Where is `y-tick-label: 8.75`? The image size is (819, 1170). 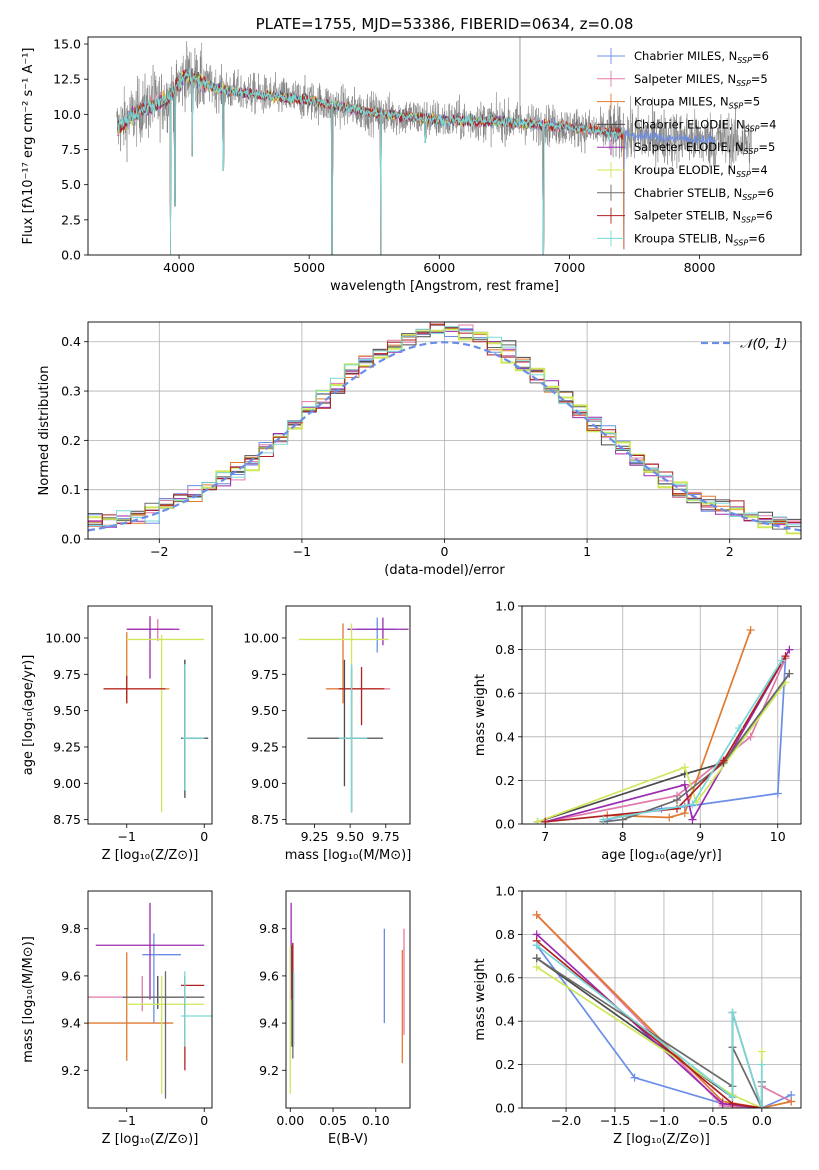 y-tick-label: 8.75 is located at coordinates (265, 819).